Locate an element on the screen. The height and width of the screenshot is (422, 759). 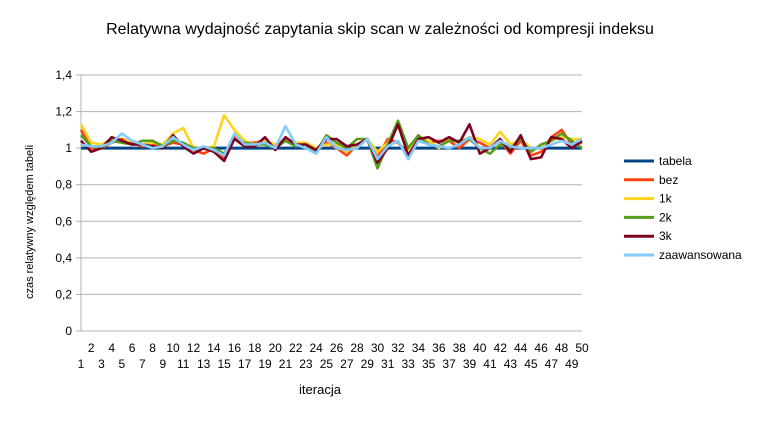
y-tick-label: 0 is located at coordinates (68, 331).